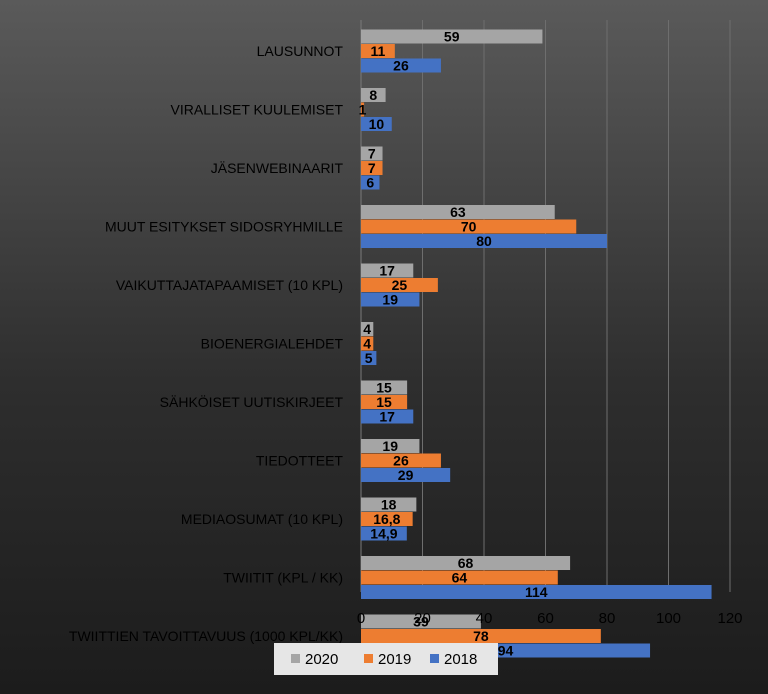  What do you see at coordinates (394, 659) in the screenshot?
I see `legend-label: 2019` at bounding box center [394, 659].